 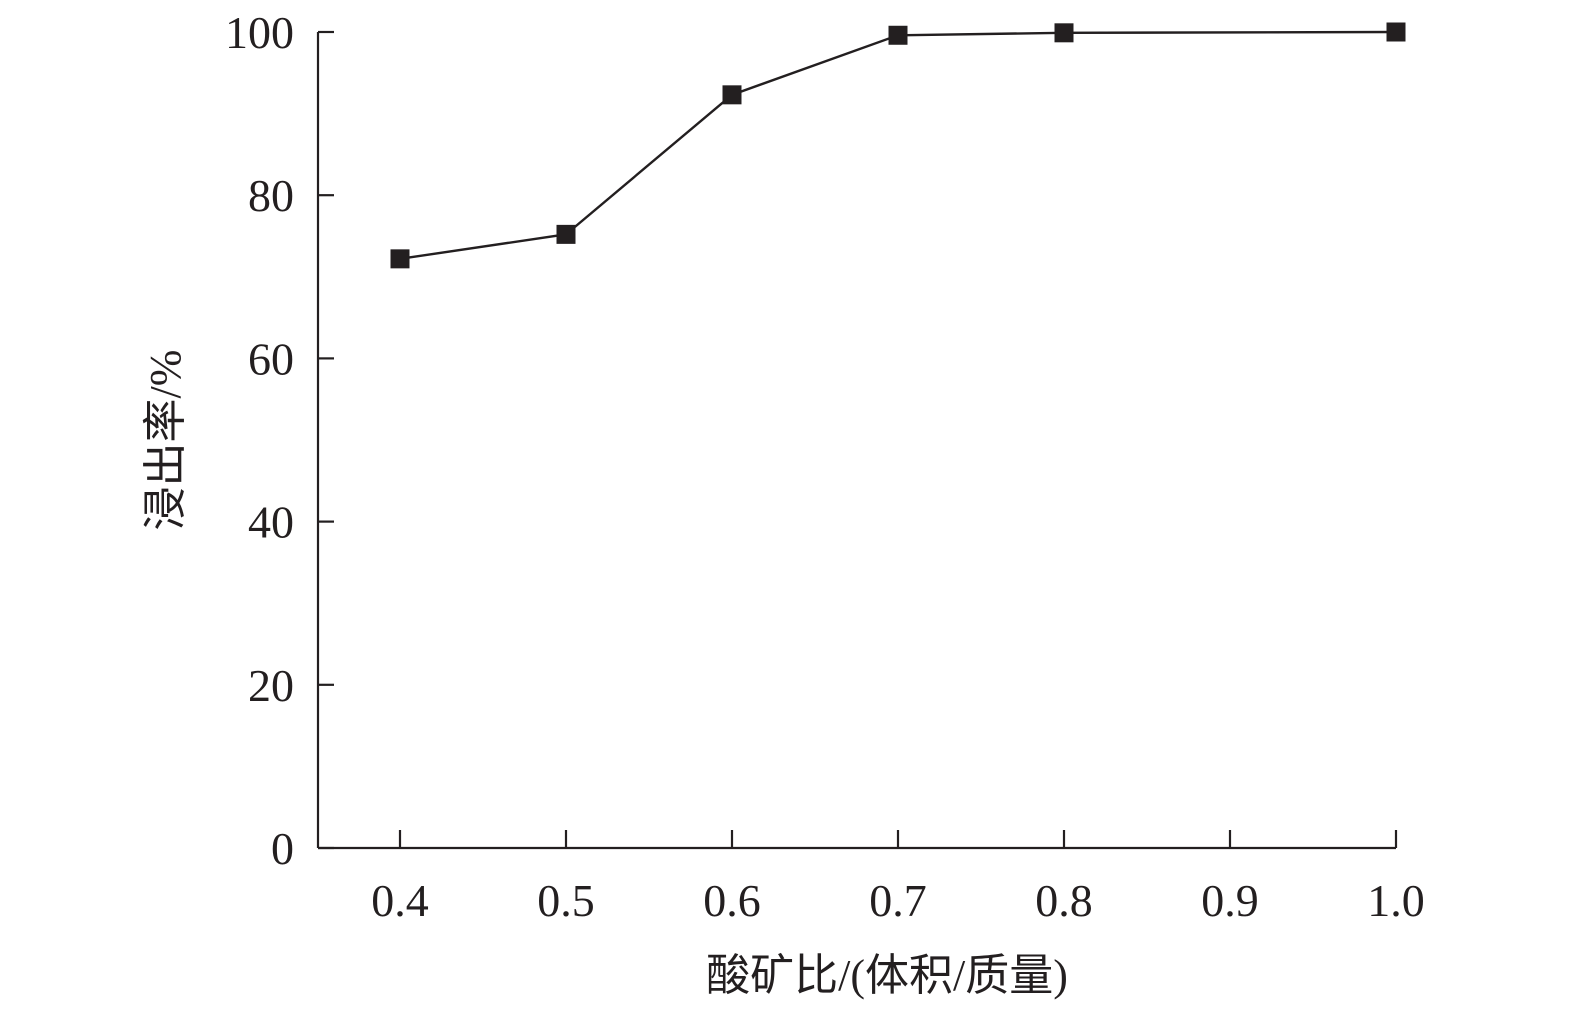 I want to click on x-tick-label: 0.4, so click(x=400, y=900).